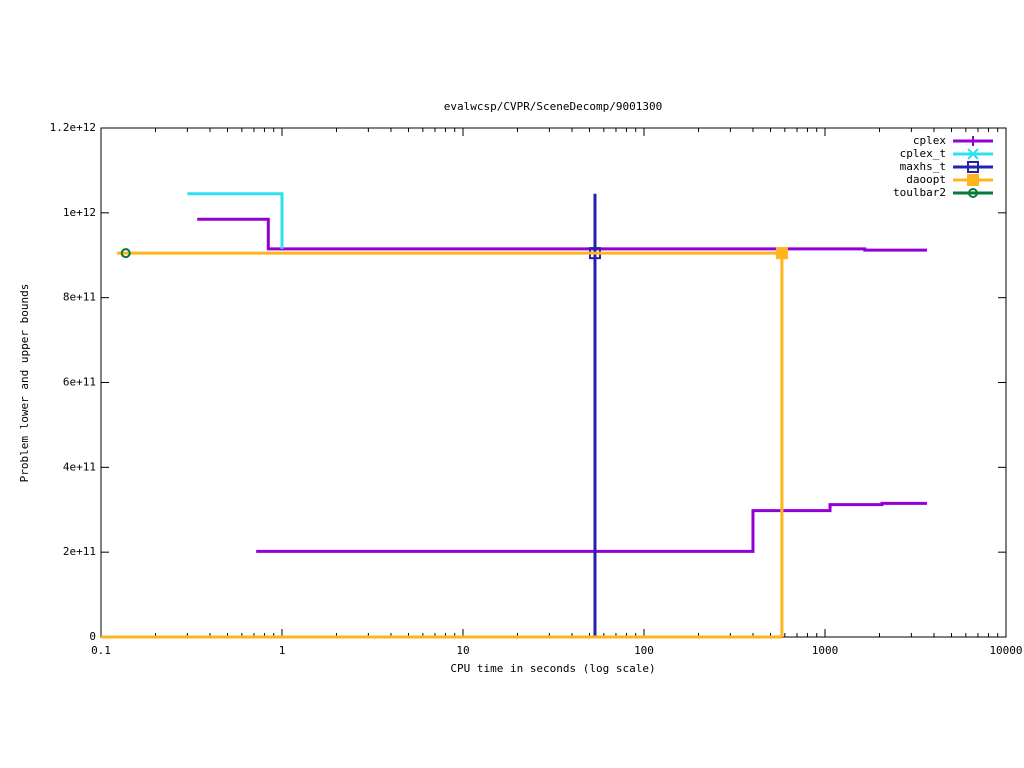 Image resolution: width=1024 pixels, height=768 pixels. I want to click on legend-label: cplex, so click(929, 140).